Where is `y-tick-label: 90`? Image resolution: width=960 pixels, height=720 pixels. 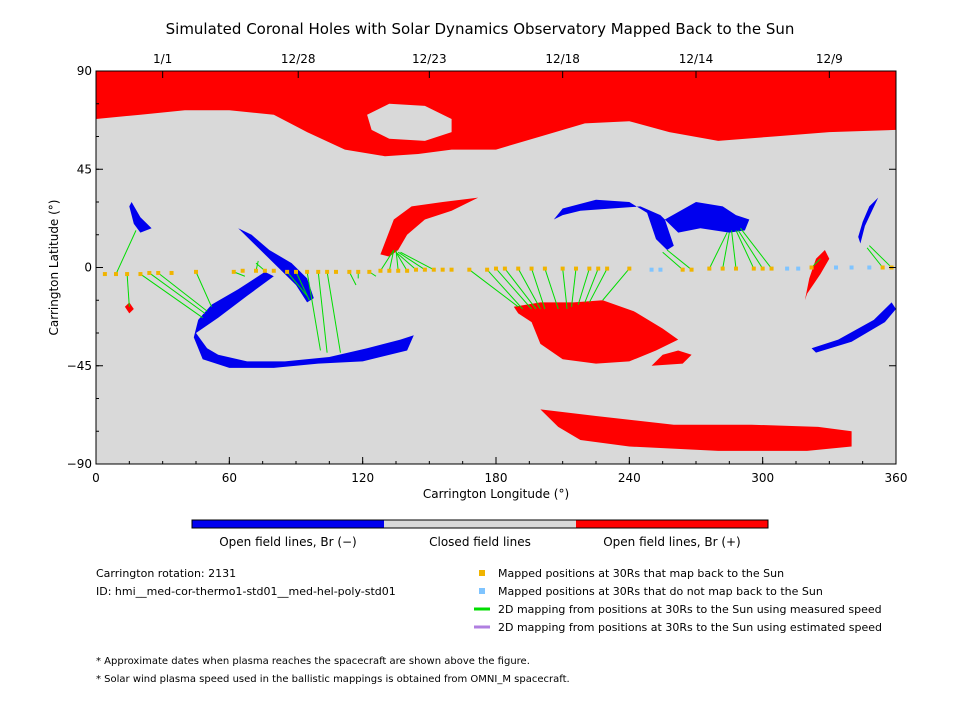 y-tick-label: 90 is located at coordinates (84, 71).